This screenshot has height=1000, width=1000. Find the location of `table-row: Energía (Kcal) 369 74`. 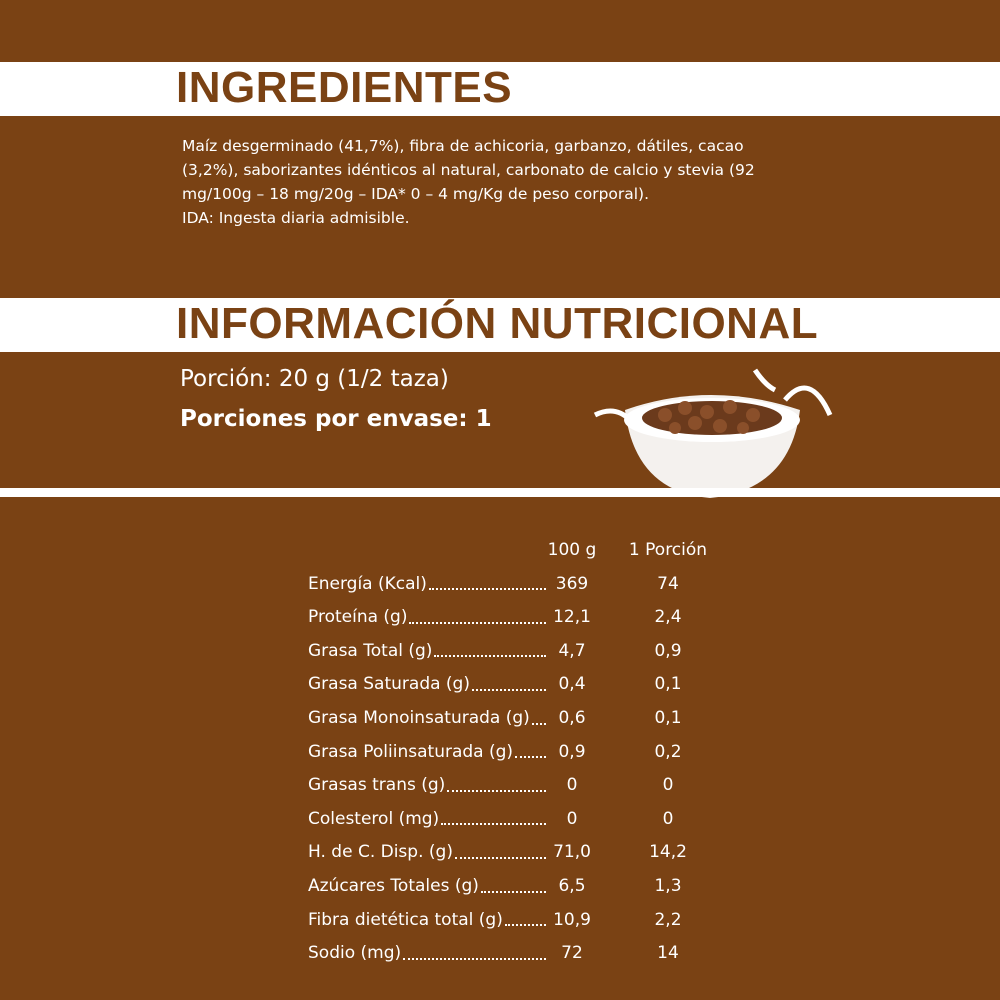

table-row: Energía (Kcal) 369 74 is located at coordinates (518, 585).